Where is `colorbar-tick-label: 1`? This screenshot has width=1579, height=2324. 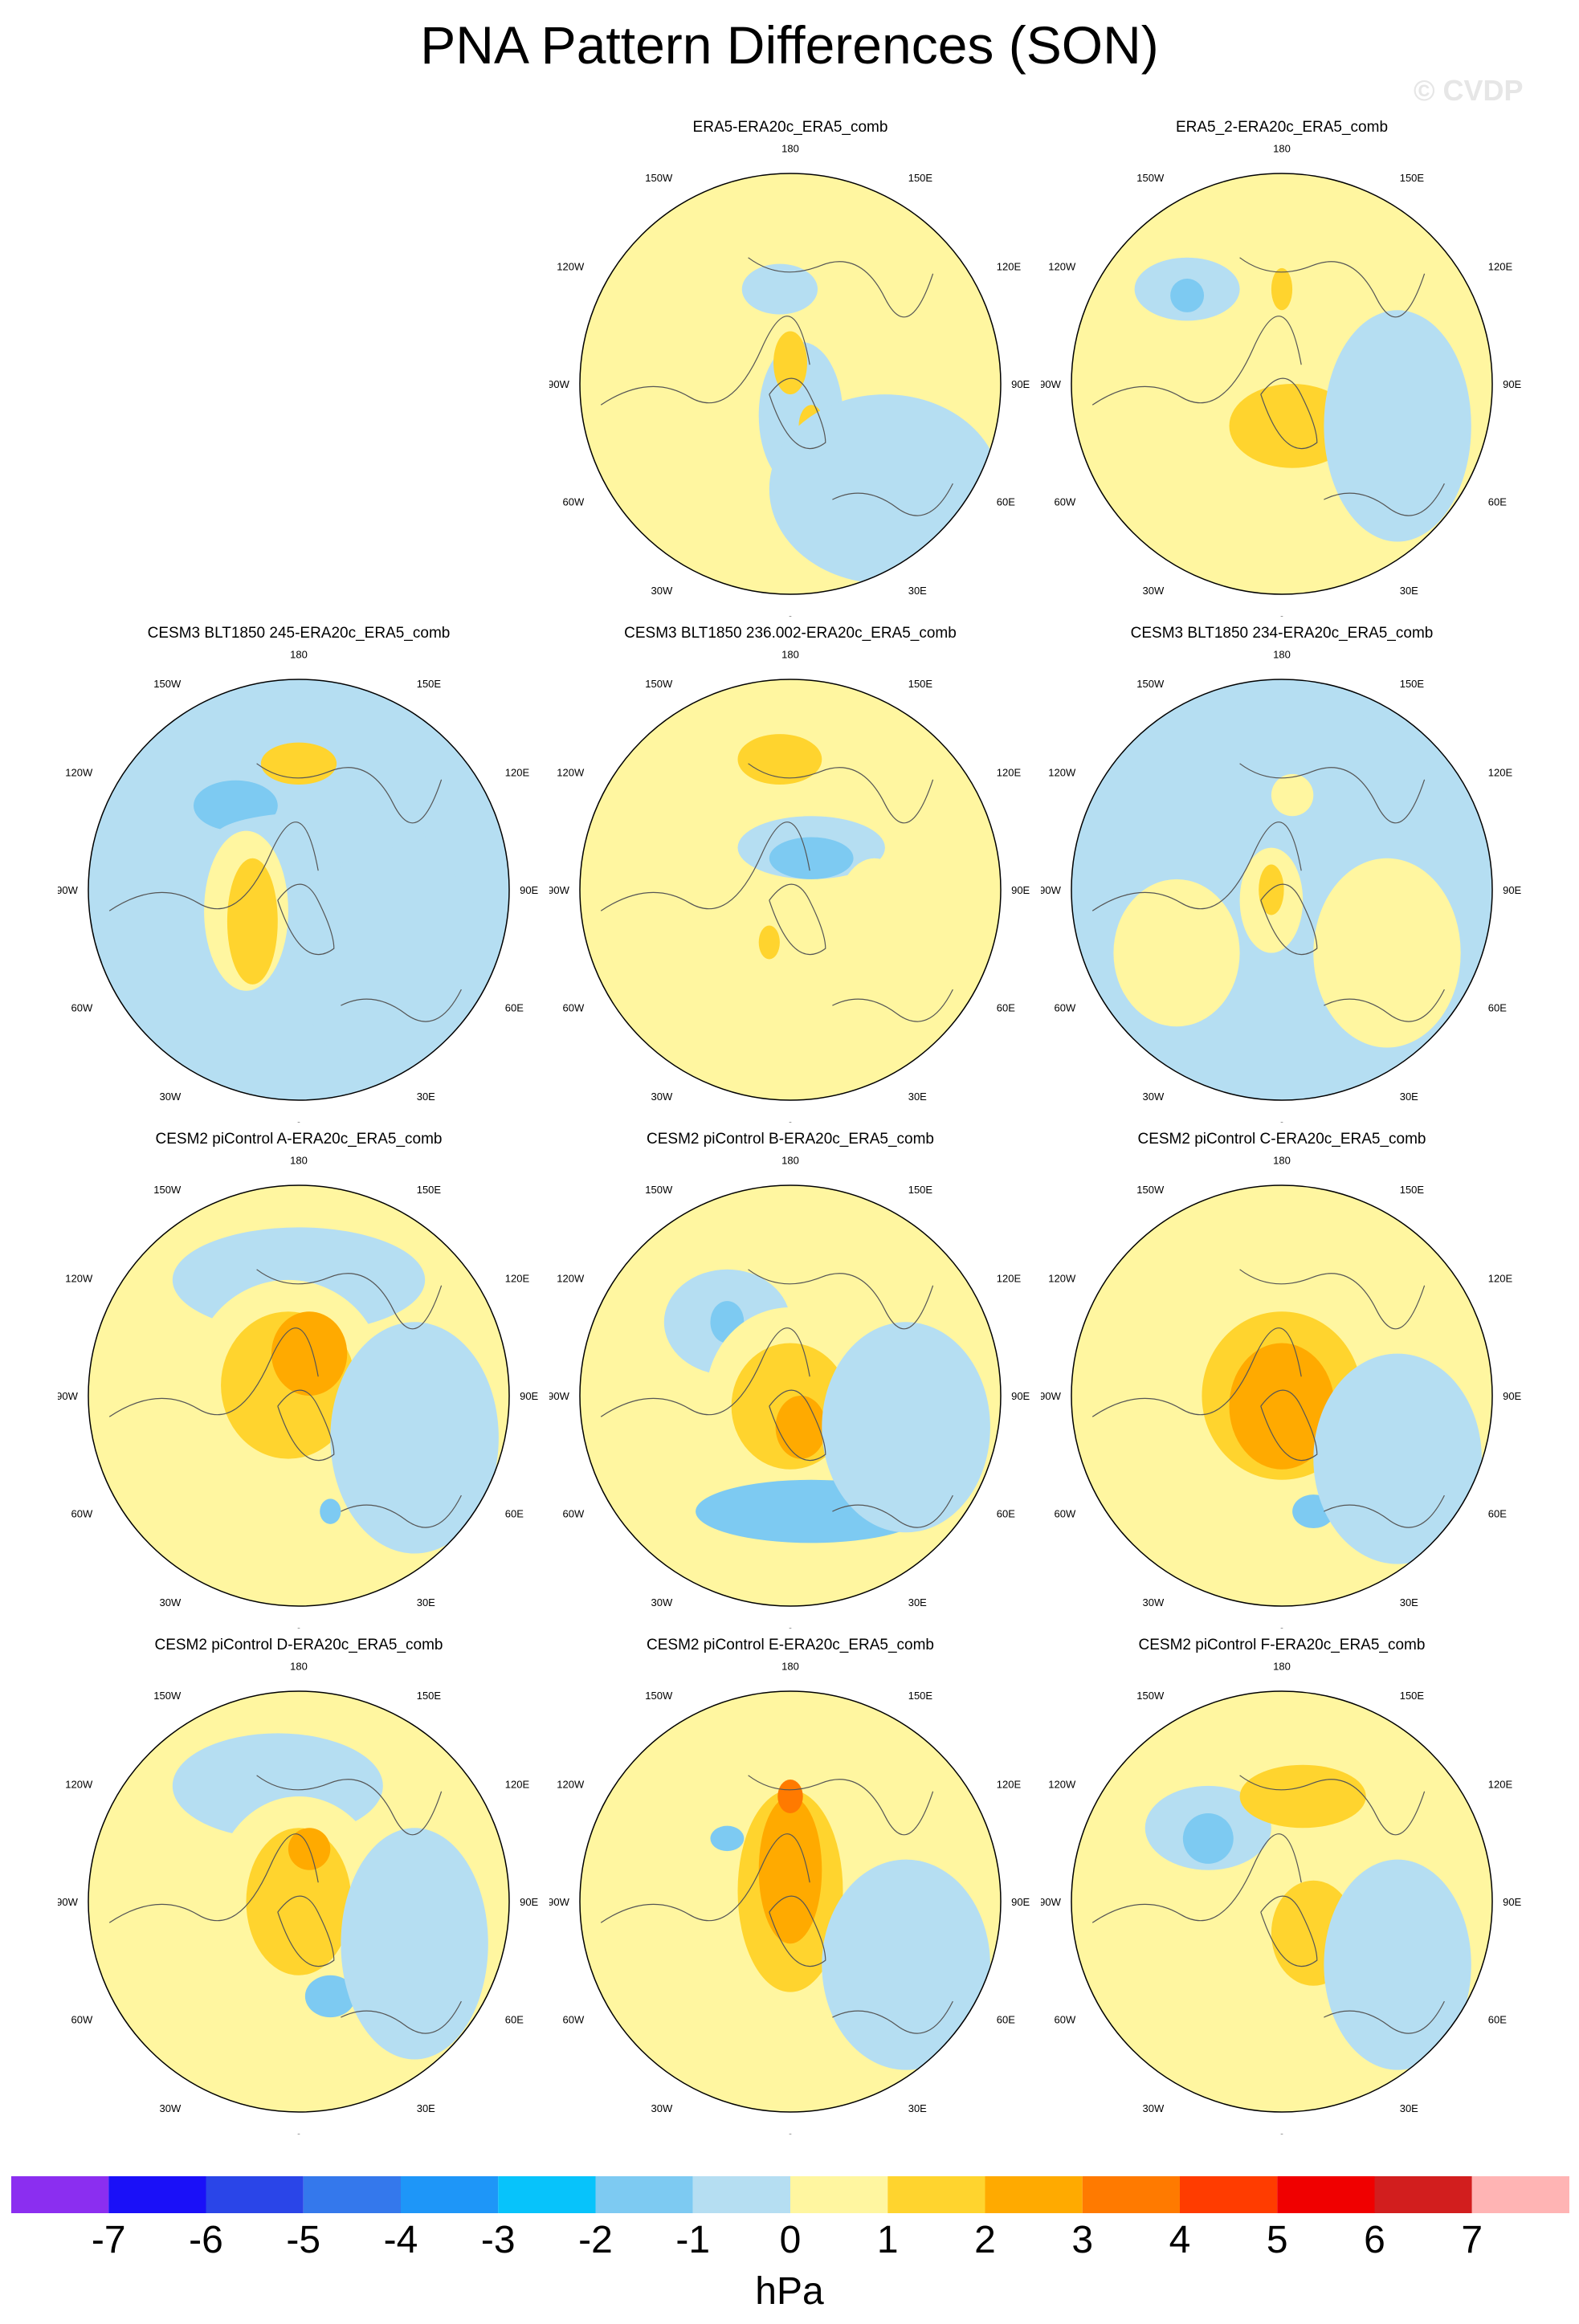 colorbar-tick-label: 1 is located at coordinates (887, 2240).